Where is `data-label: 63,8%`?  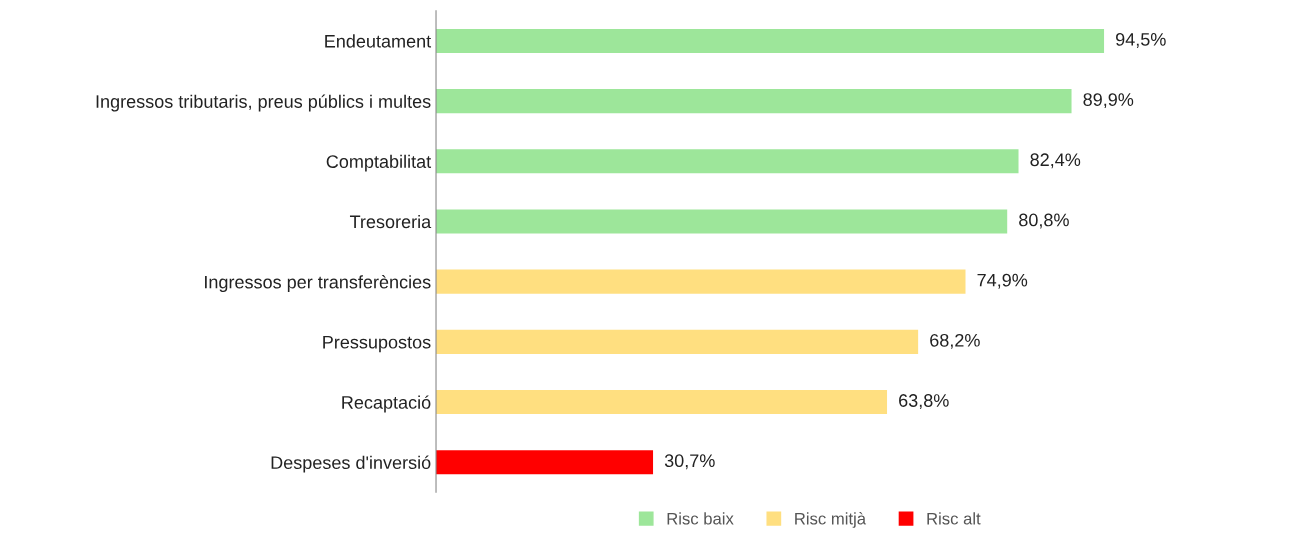
data-label: 63,8% is located at coordinates (924, 402).